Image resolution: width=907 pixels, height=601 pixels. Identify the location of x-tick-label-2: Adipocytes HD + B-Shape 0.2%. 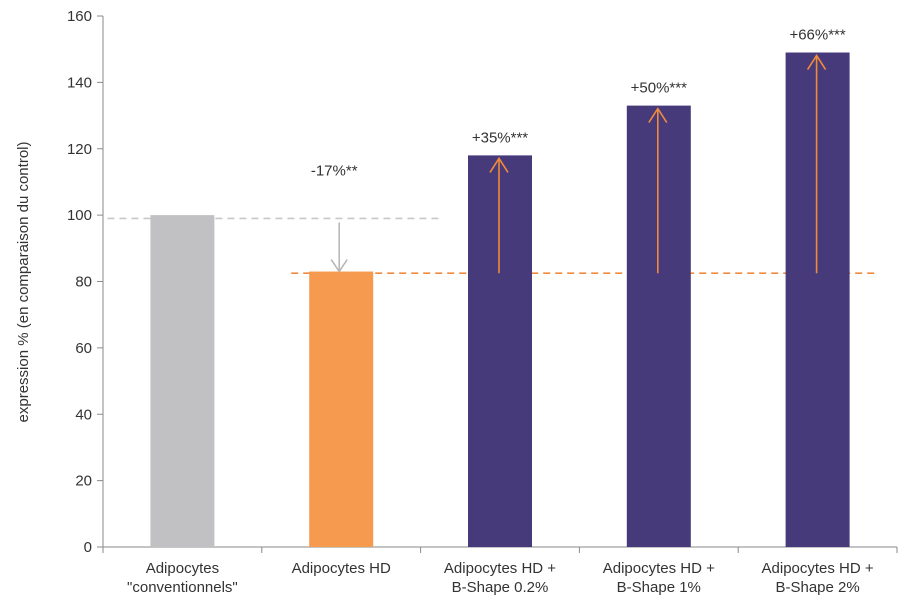
(500, 578).